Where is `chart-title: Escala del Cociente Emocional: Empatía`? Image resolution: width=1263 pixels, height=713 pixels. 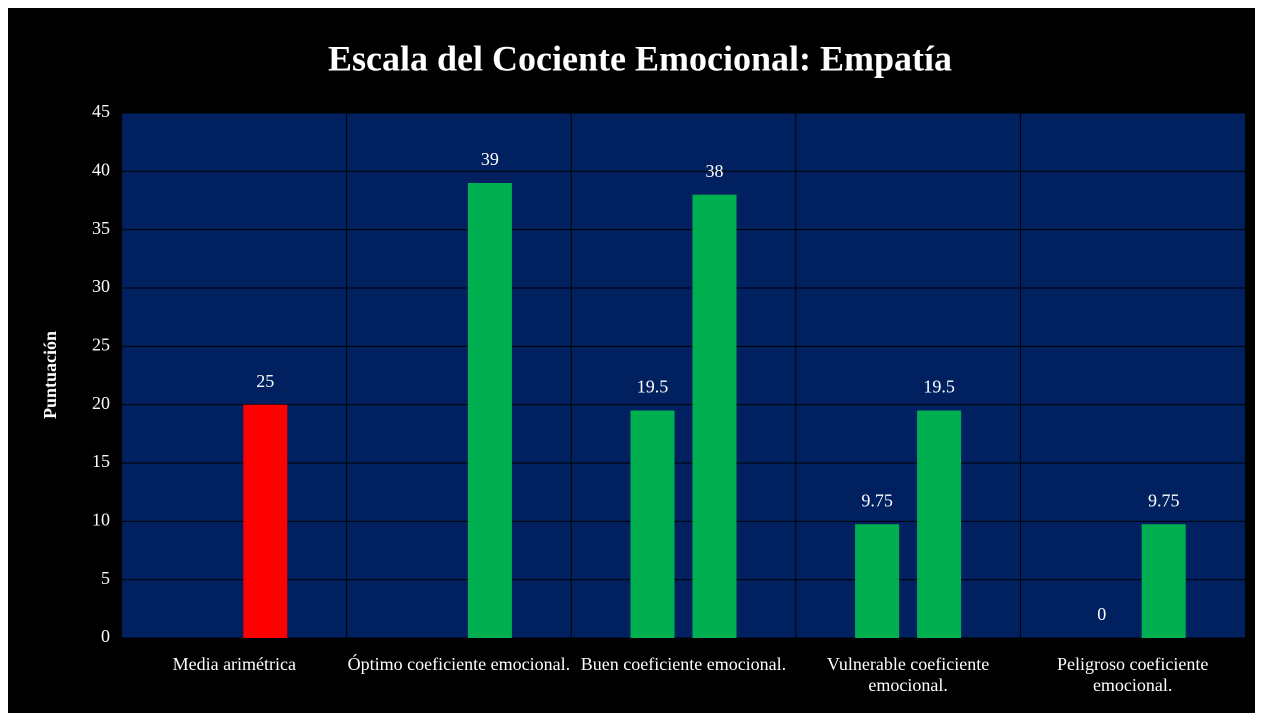
chart-title: Escala del Cociente Emocional: Empatía is located at coordinates (640, 58).